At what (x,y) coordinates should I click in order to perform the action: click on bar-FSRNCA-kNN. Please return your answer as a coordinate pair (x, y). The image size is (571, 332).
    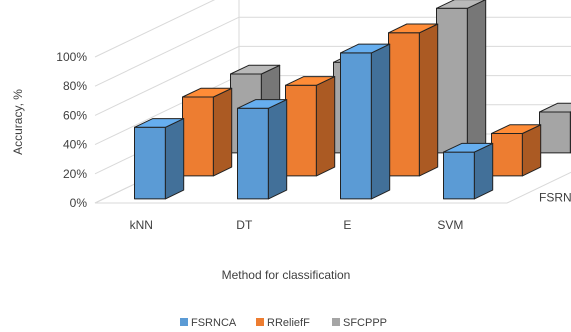
    Looking at the image, I should click on (159, 159).